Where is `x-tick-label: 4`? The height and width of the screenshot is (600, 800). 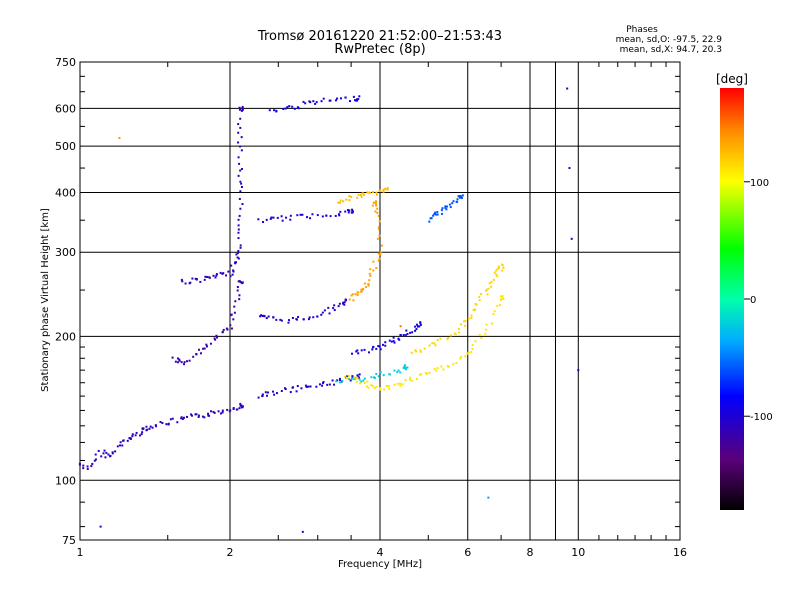
x-tick-label: 4 is located at coordinates (380, 552).